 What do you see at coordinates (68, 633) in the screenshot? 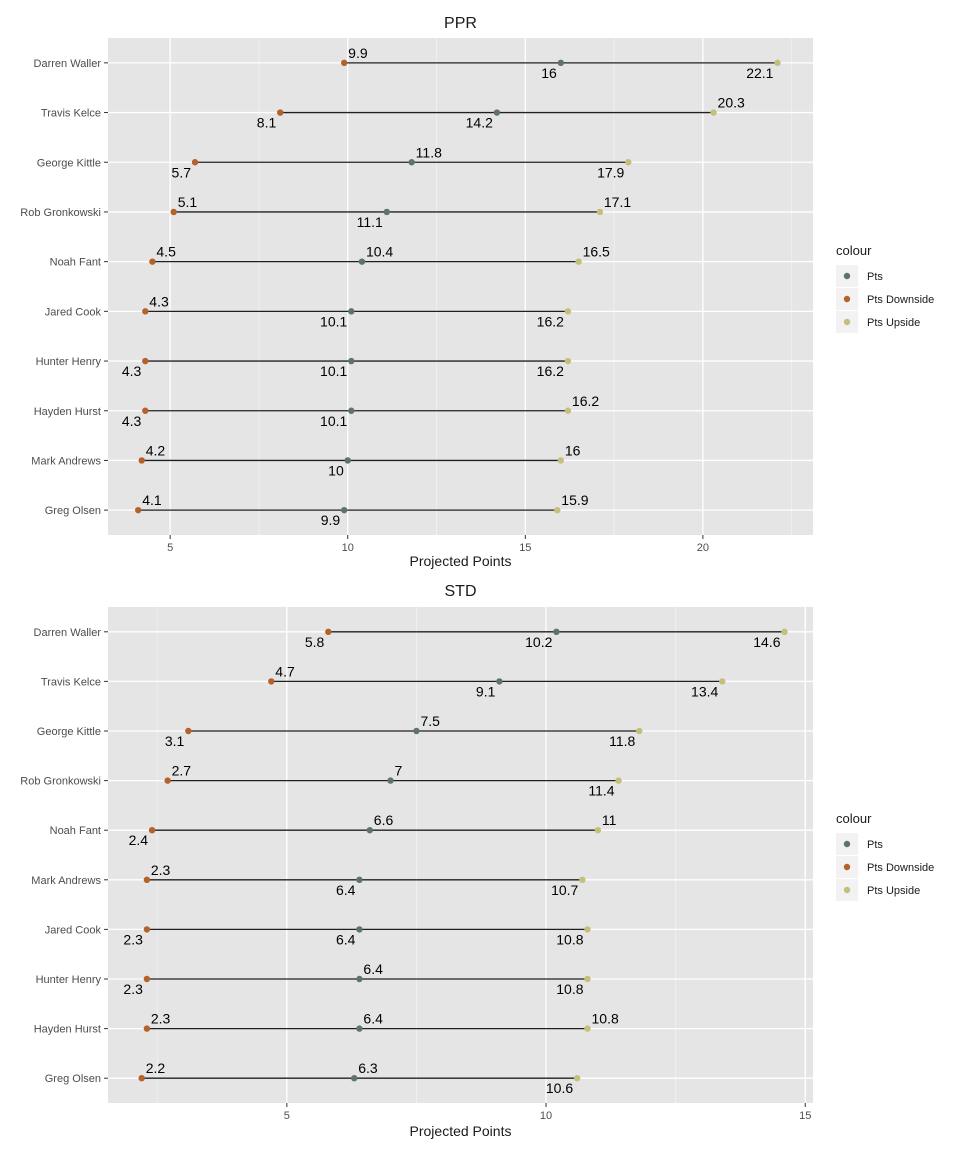
I see `chart2-y-tick-label-darren-waller: Darren Waller` at bounding box center [68, 633].